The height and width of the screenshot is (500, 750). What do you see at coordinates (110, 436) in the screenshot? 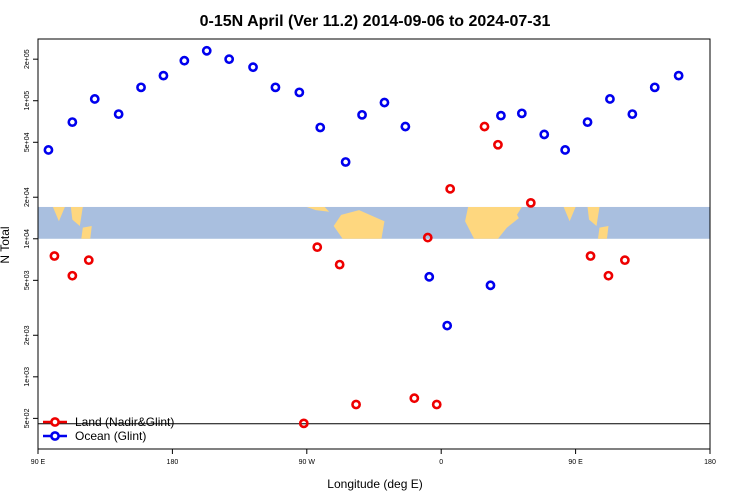
I see `legend-label-1: Ocean (Glint)` at bounding box center [110, 436].